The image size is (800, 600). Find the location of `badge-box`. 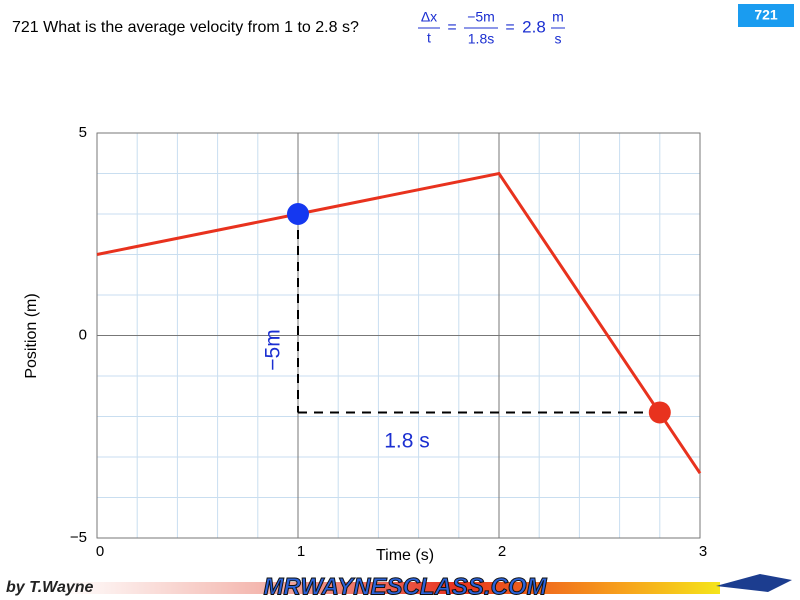

badge-box is located at coordinates (766, 15).